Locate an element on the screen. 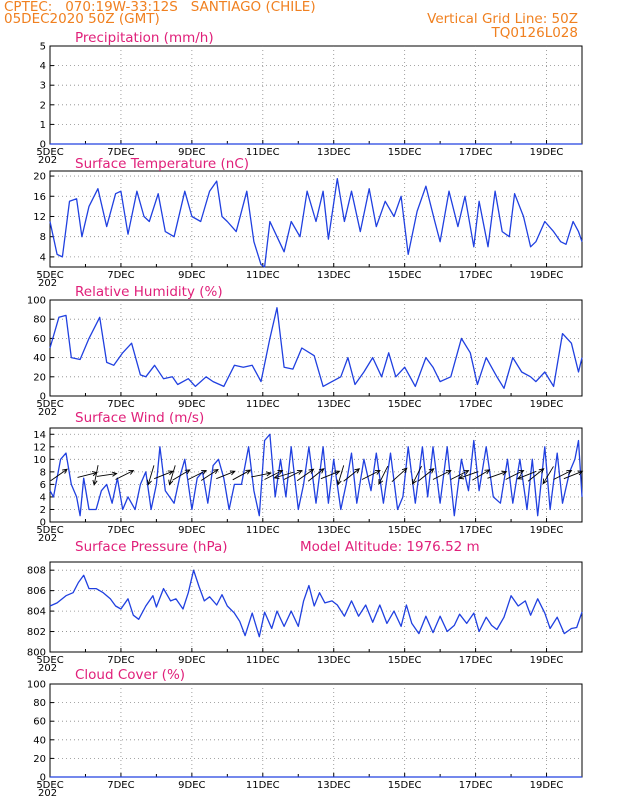  header-run-date: 05DEC2020 50Z (GMT) is located at coordinates (82, 19).